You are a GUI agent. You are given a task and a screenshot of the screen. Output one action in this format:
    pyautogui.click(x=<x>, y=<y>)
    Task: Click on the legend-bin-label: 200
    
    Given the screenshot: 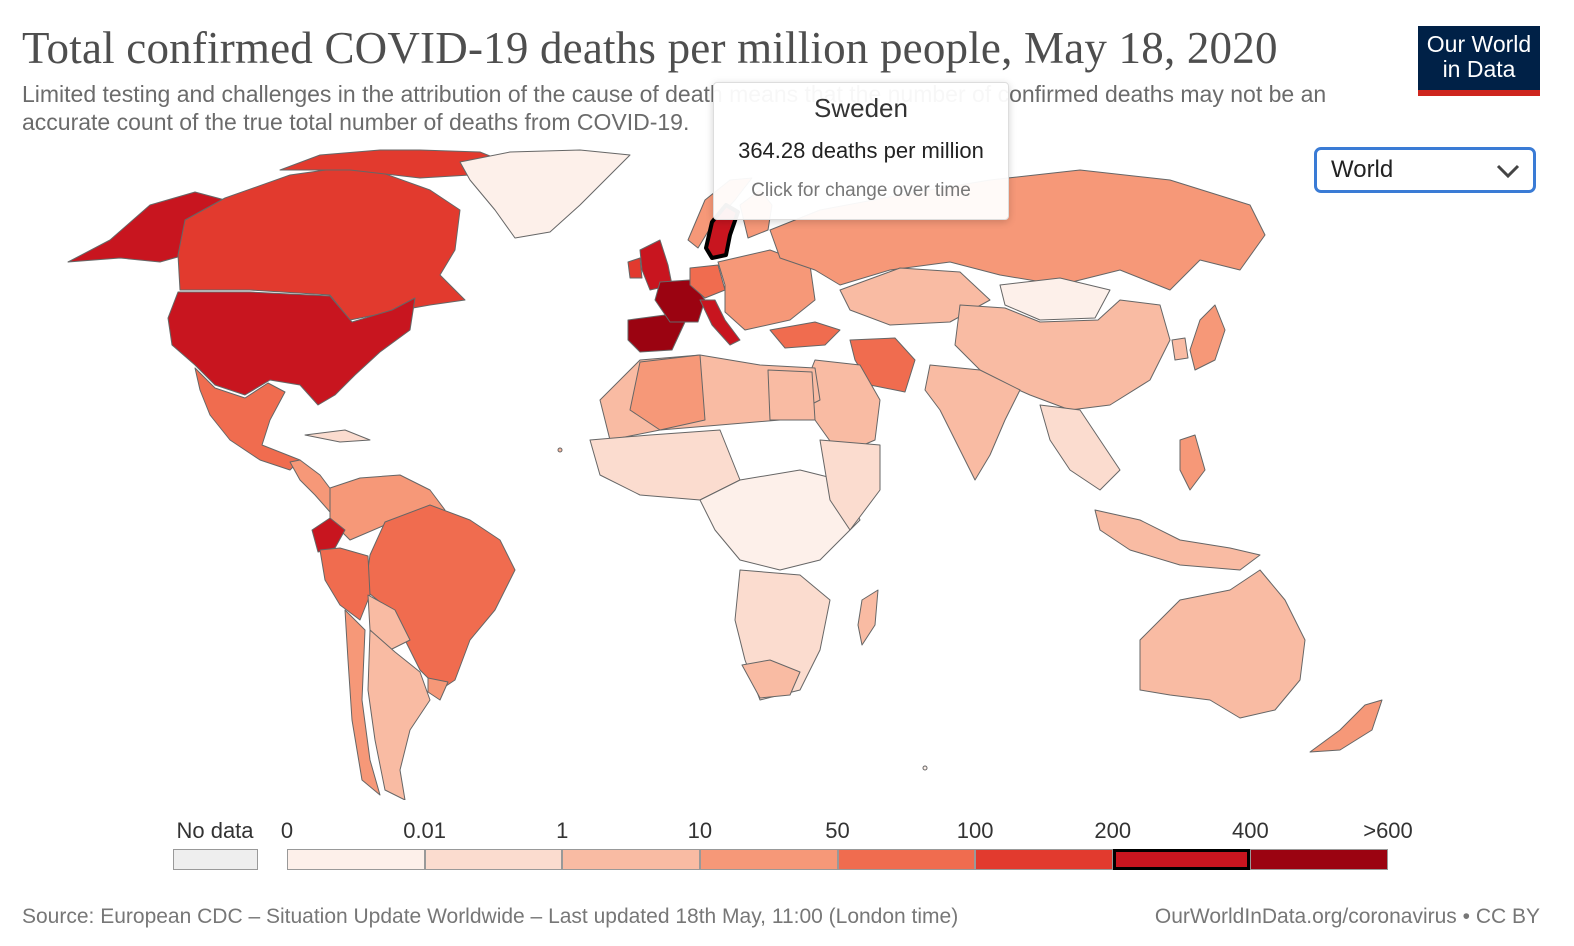 What is the action you would take?
    pyautogui.click(x=1113, y=830)
    